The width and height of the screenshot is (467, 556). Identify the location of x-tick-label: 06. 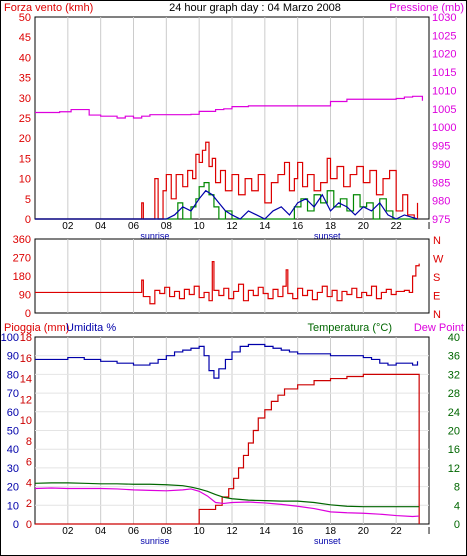
(134, 531).